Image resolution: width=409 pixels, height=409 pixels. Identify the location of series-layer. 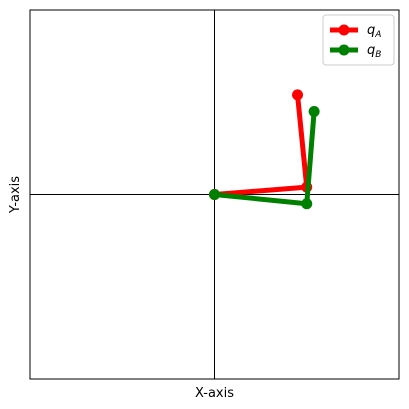
(264, 149).